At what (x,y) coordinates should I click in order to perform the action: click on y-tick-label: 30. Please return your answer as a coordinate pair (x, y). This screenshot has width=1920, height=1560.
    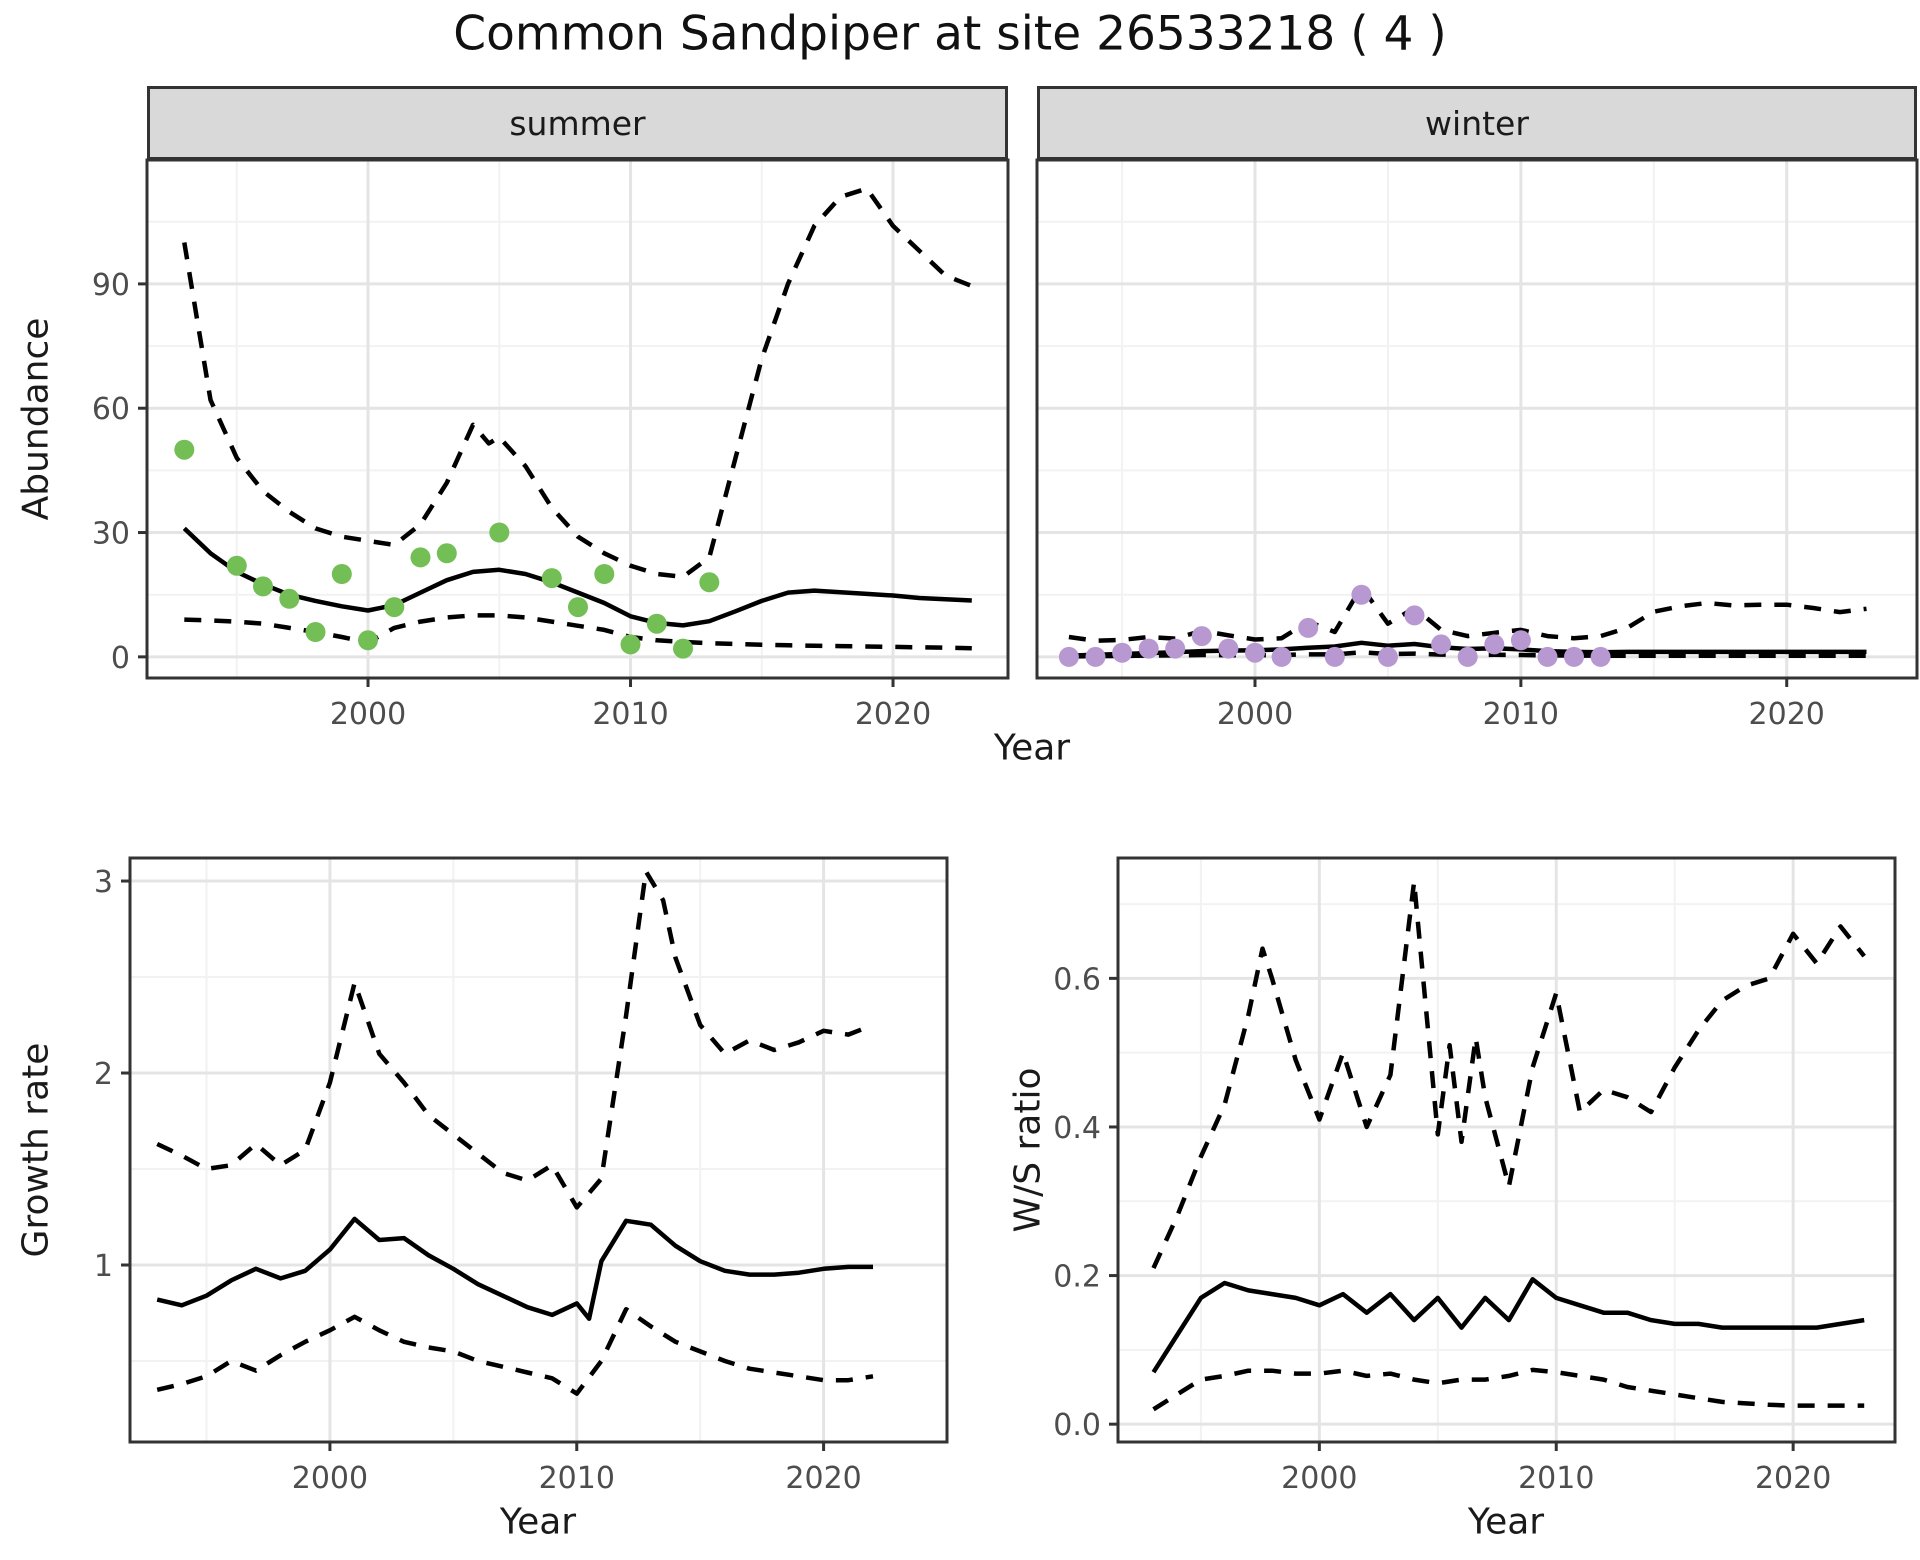
    Looking at the image, I should click on (111, 534).